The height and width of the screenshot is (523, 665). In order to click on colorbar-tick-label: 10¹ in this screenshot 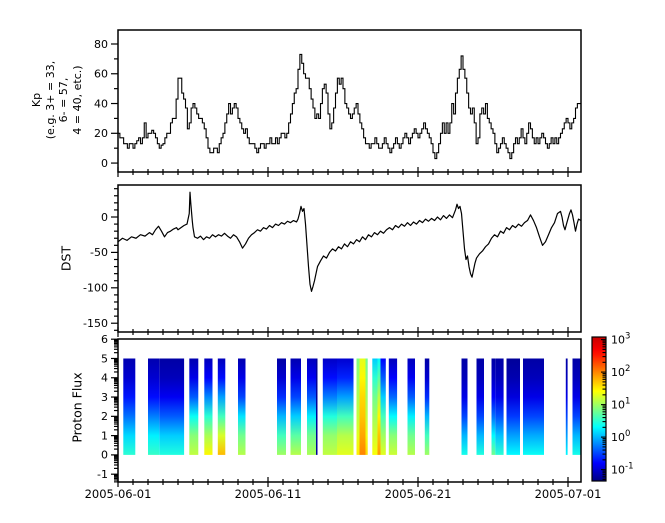, I will do `click(620, 404)`.